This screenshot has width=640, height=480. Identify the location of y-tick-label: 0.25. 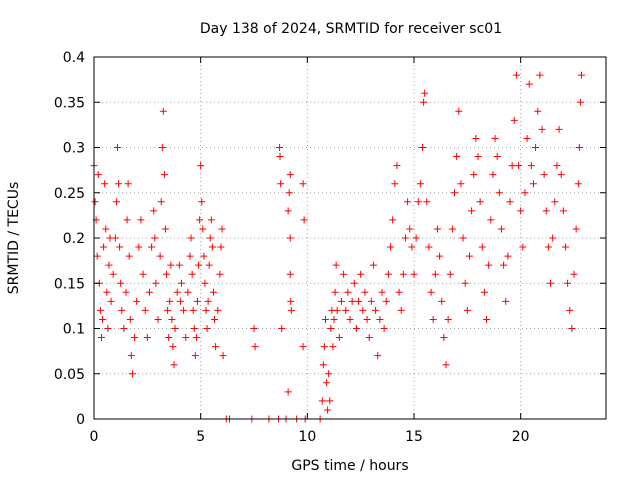
(69, 194).